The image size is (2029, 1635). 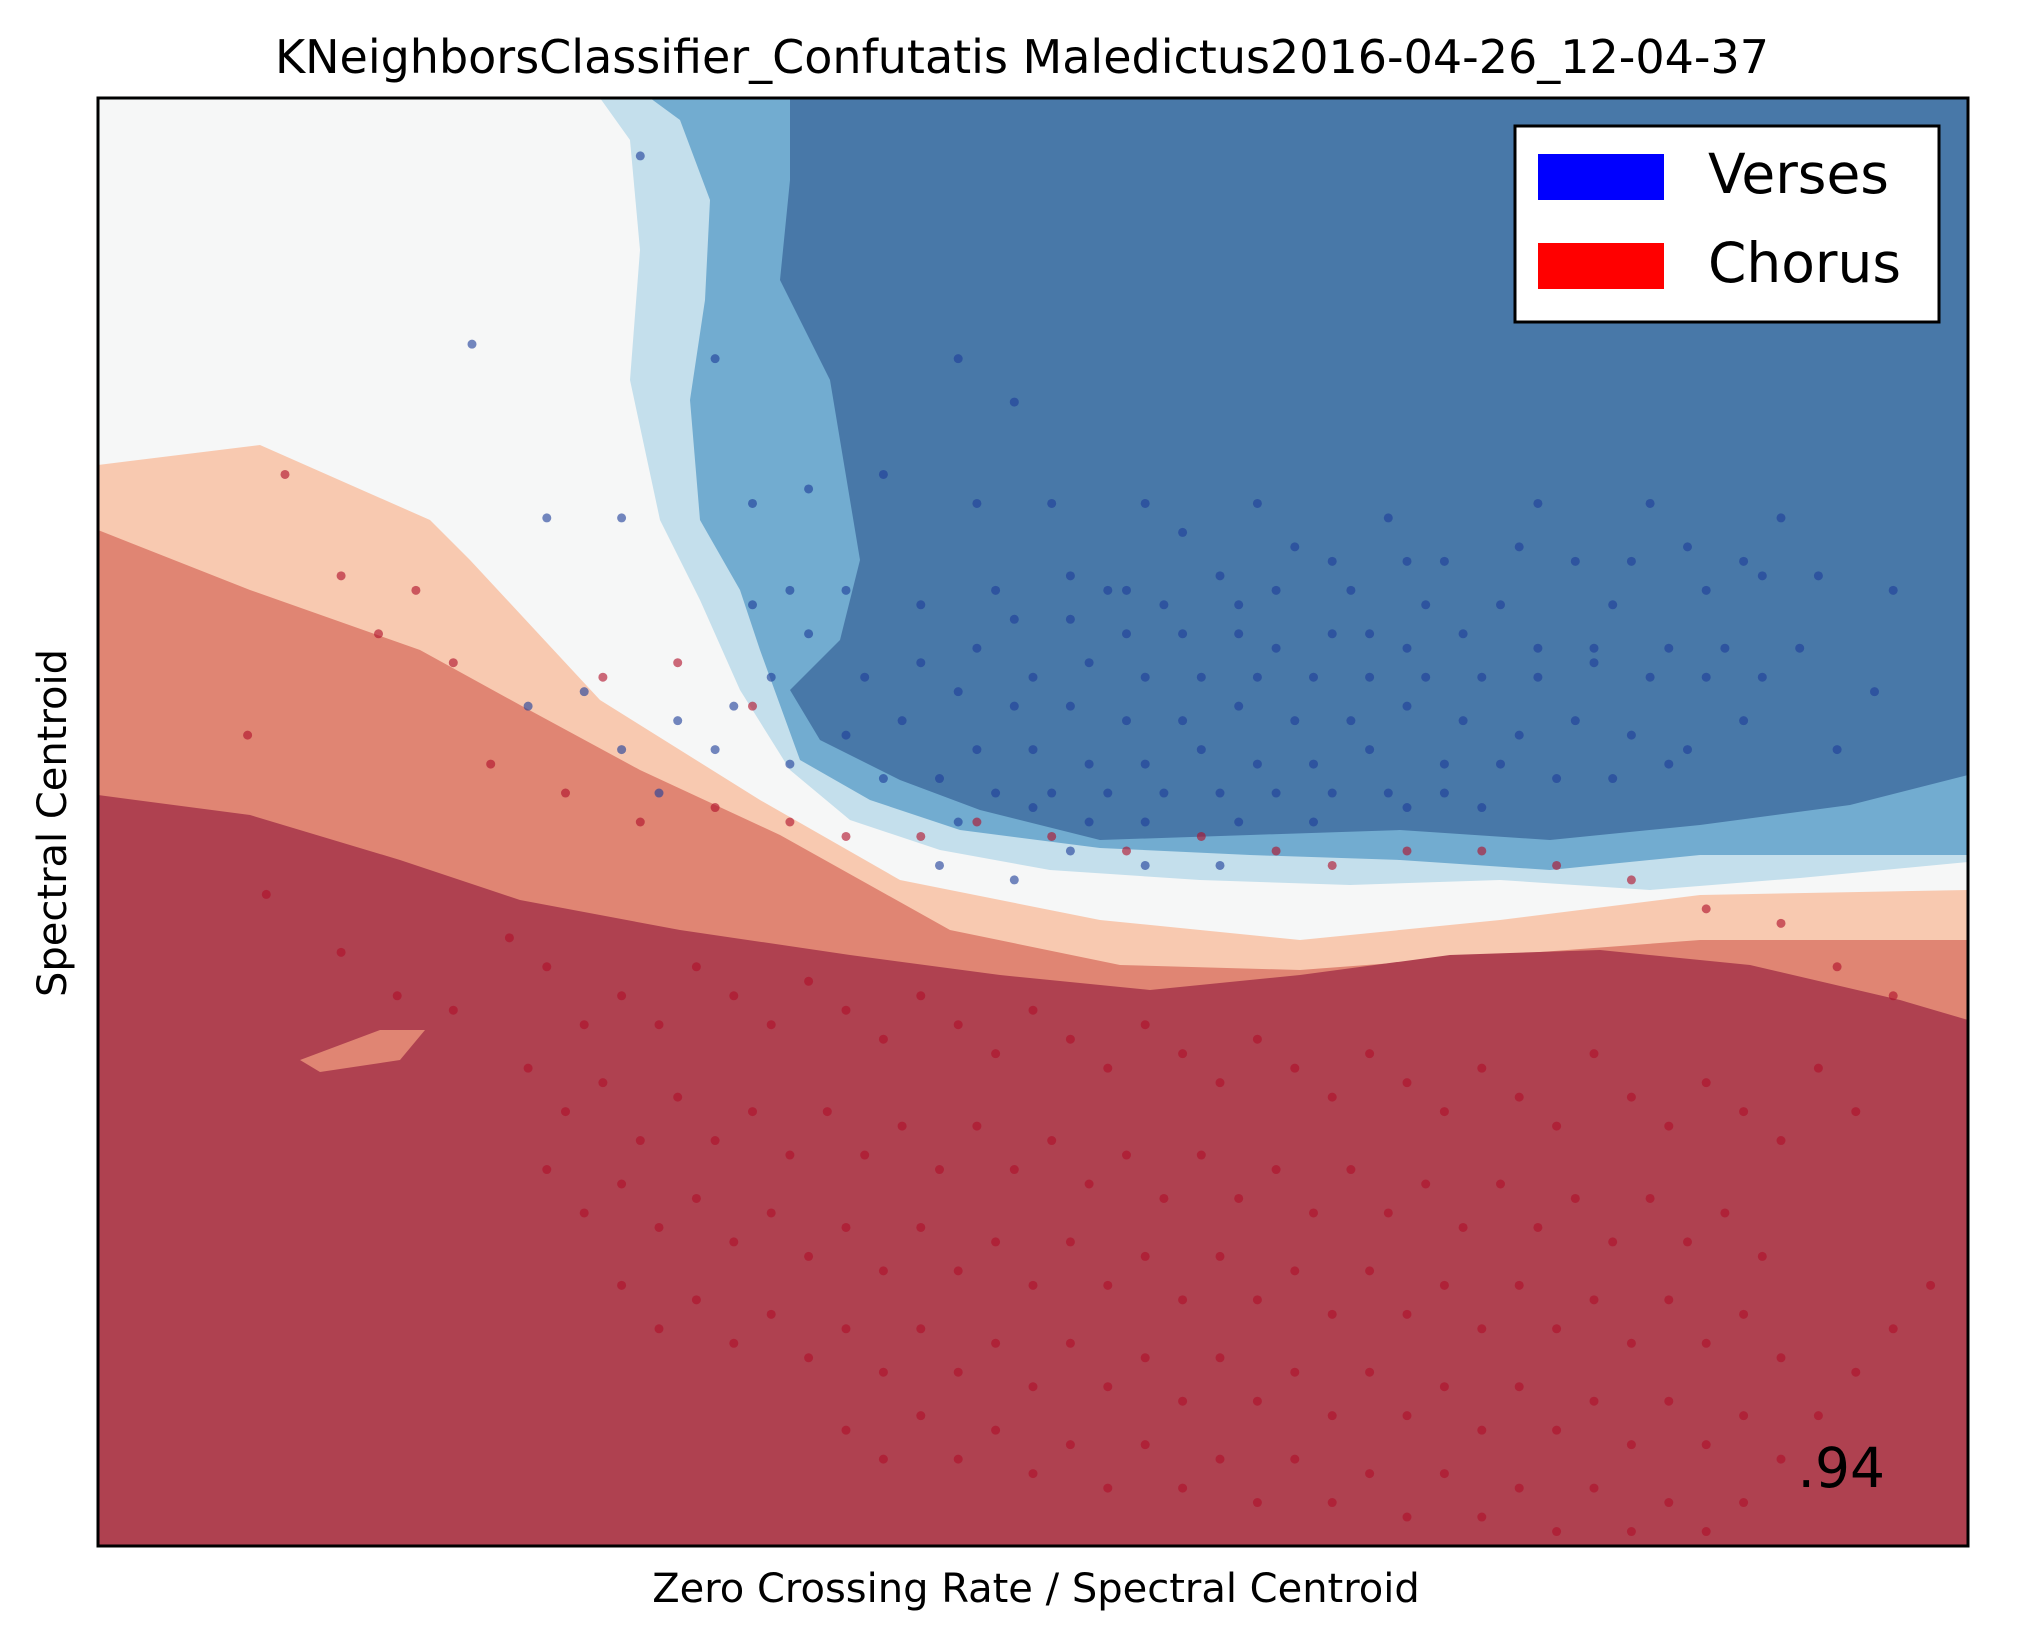 What do you see at coordinates (1727, 224) in the screenshot?
I see `legend: Verses Chorus` at bounding box center [1727, 224].